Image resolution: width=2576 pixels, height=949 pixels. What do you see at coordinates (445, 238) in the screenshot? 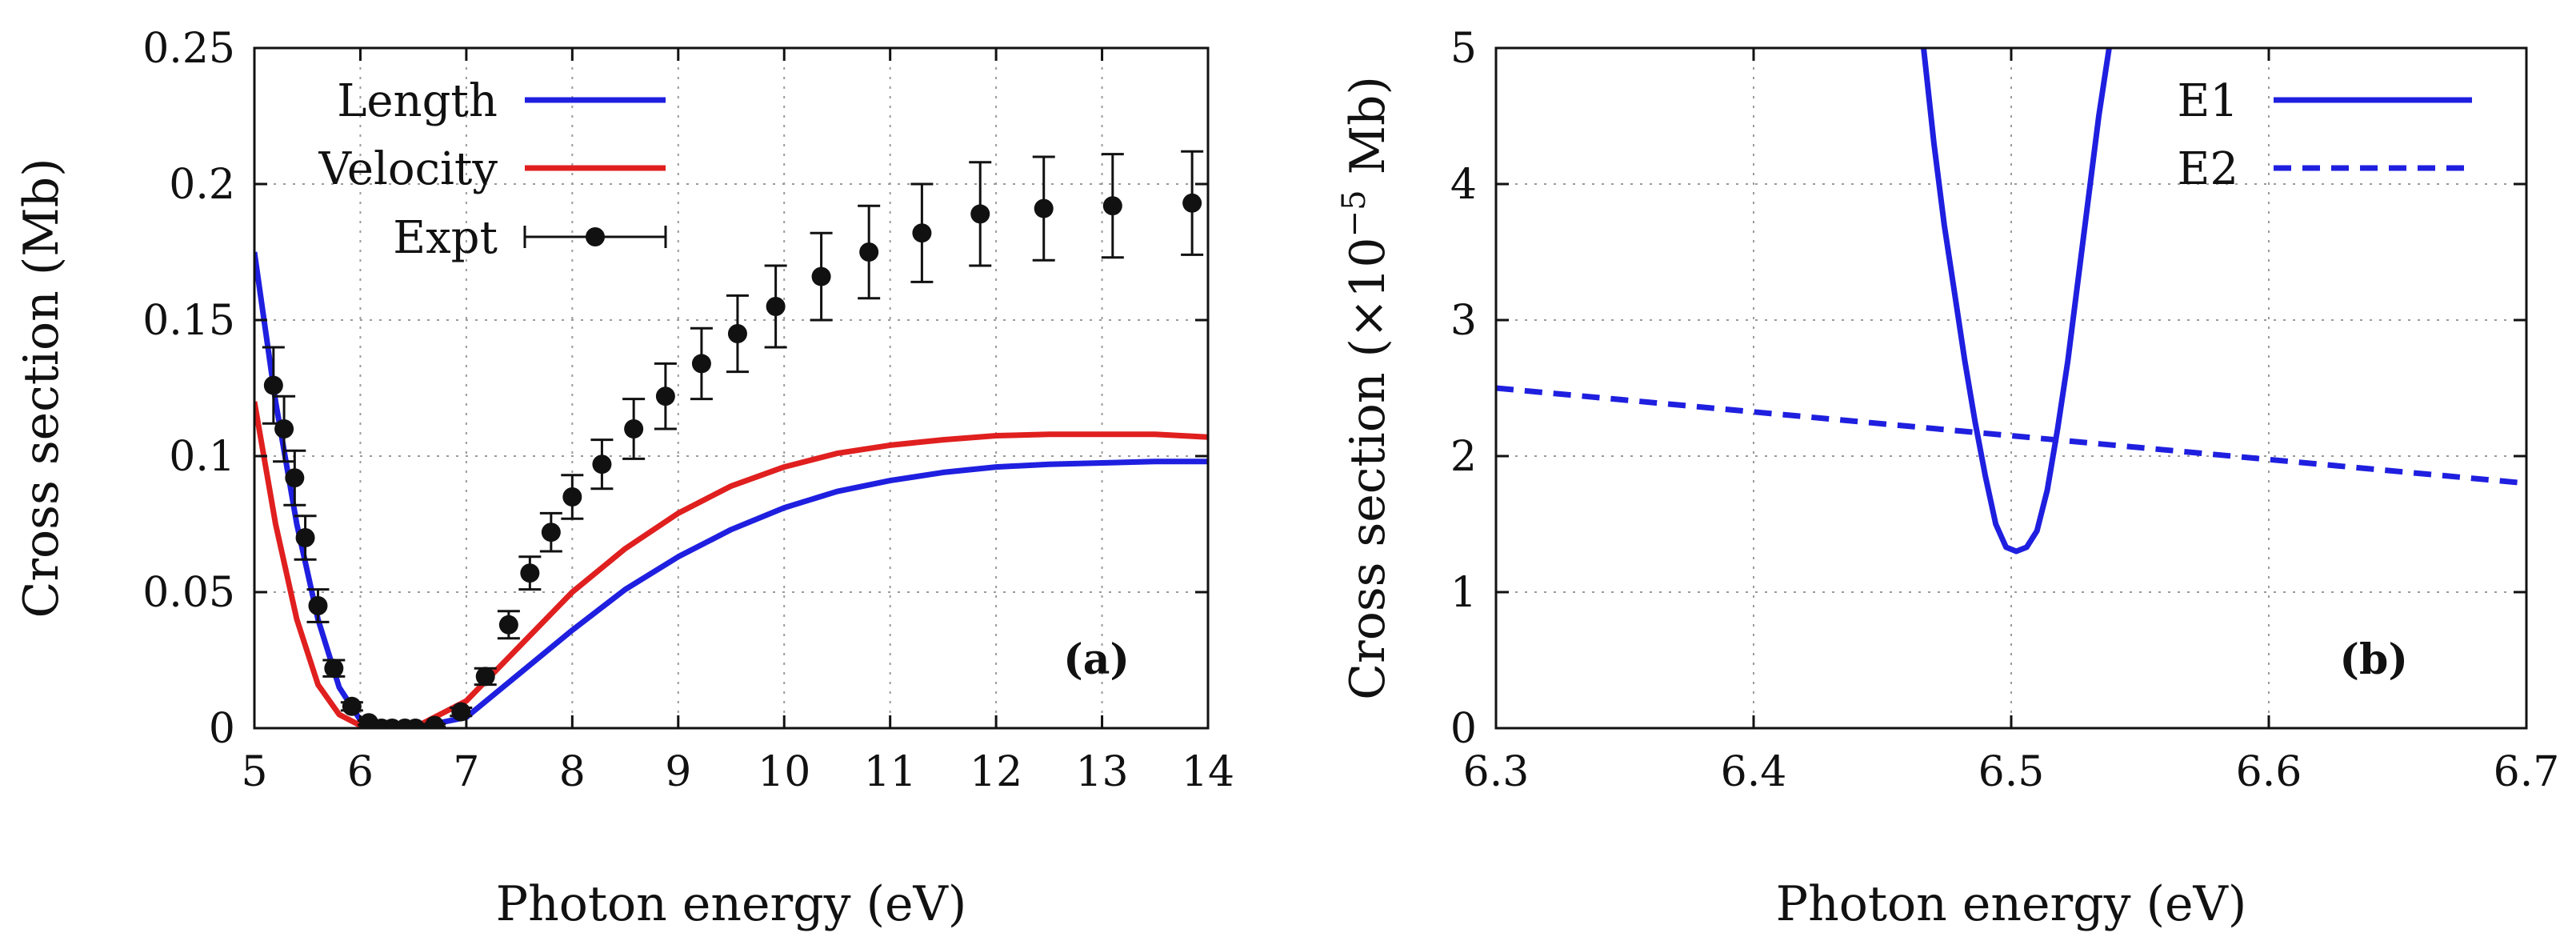
I see `panel-a-legend-expt-label: Expt` at bounding box center [445, 238].